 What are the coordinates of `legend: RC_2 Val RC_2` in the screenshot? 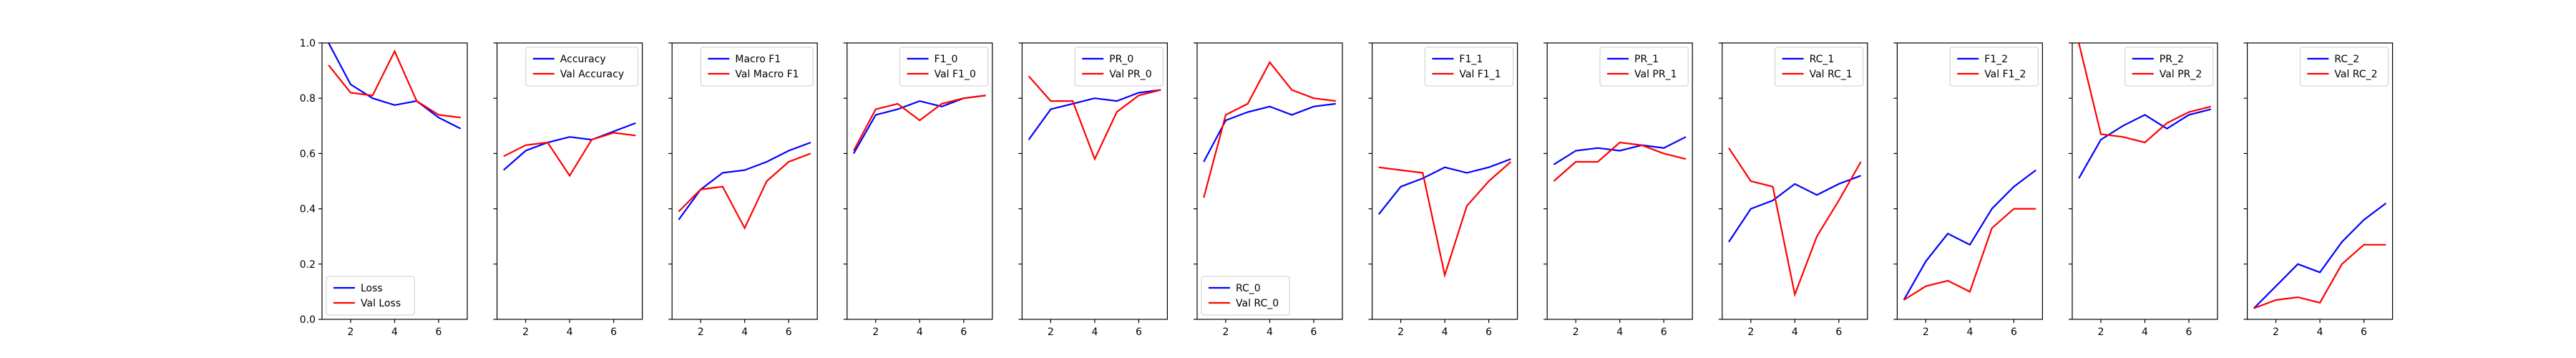 It's located at (2344, 67).